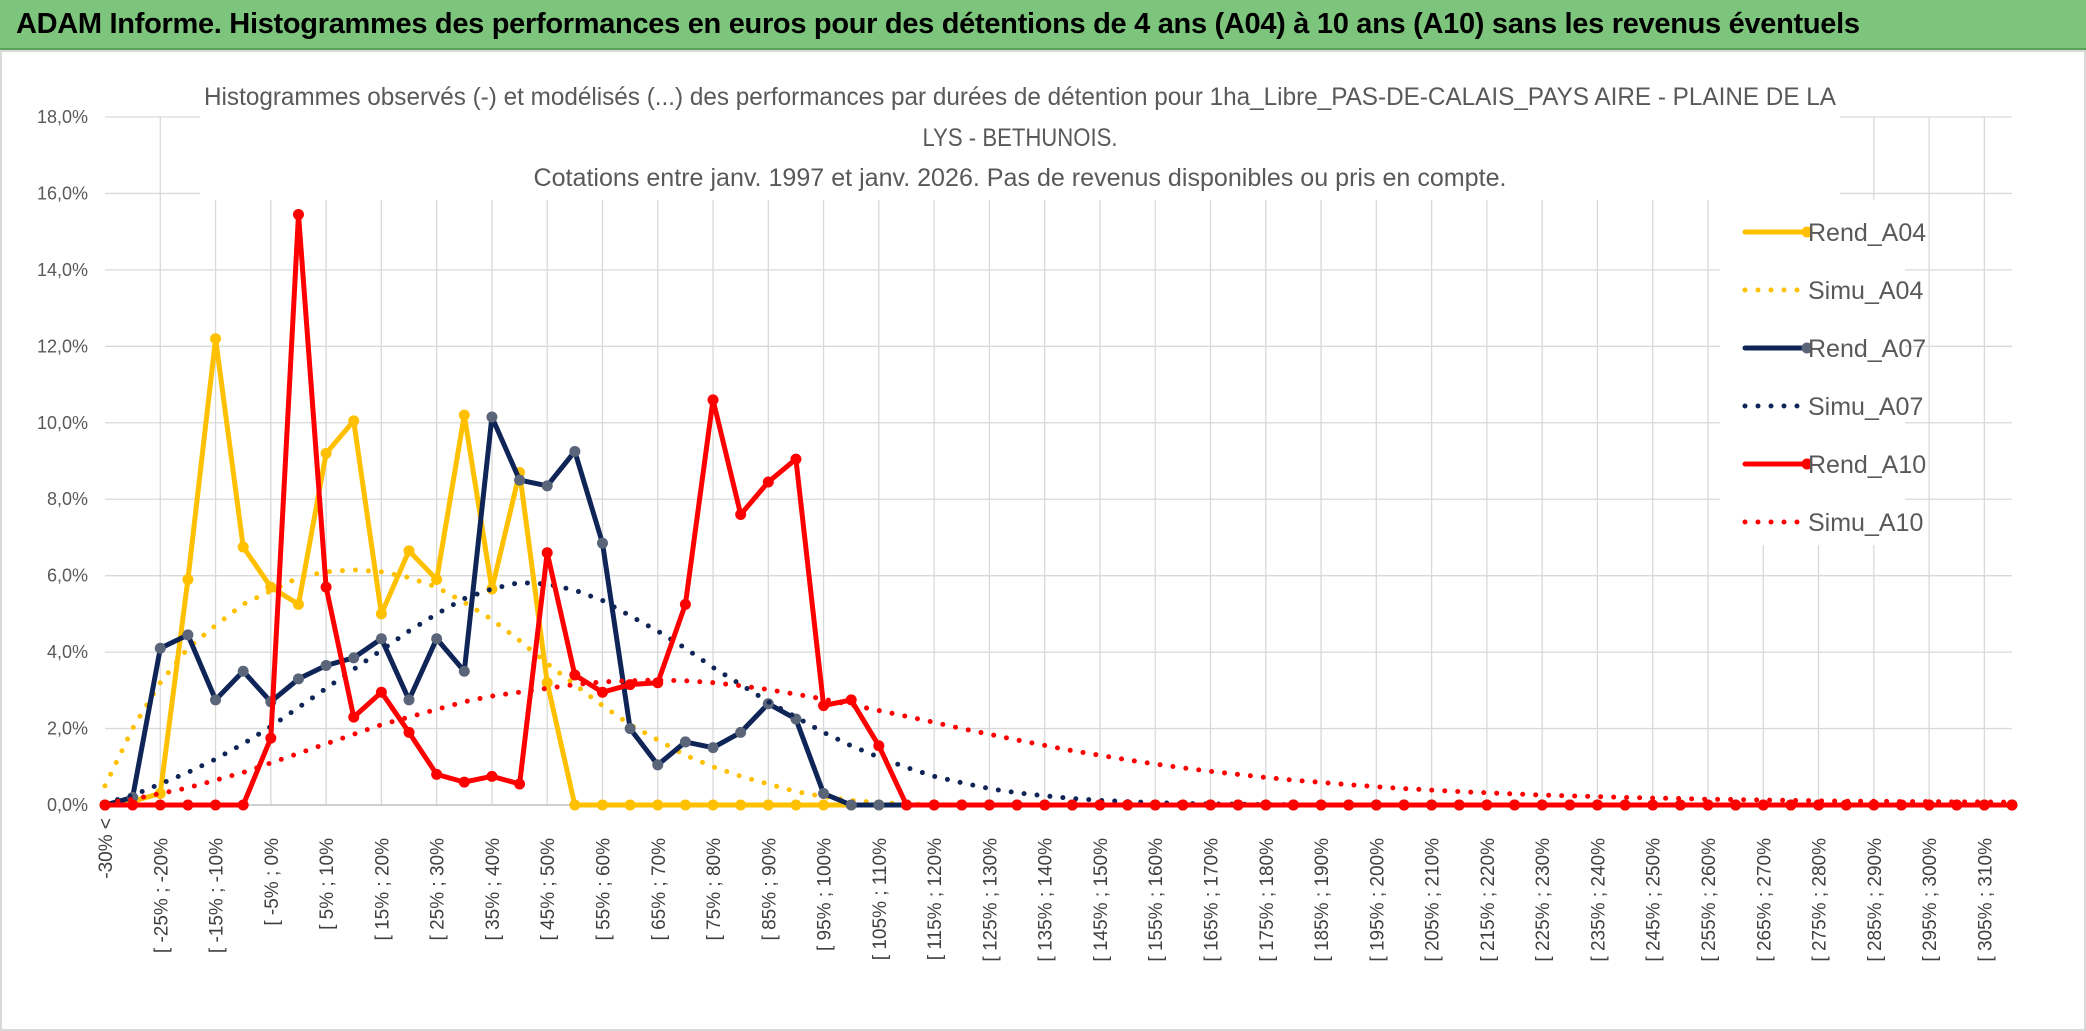  I want to click on x-tick-label: [ 265% ; 270%, so click(1764, 900).